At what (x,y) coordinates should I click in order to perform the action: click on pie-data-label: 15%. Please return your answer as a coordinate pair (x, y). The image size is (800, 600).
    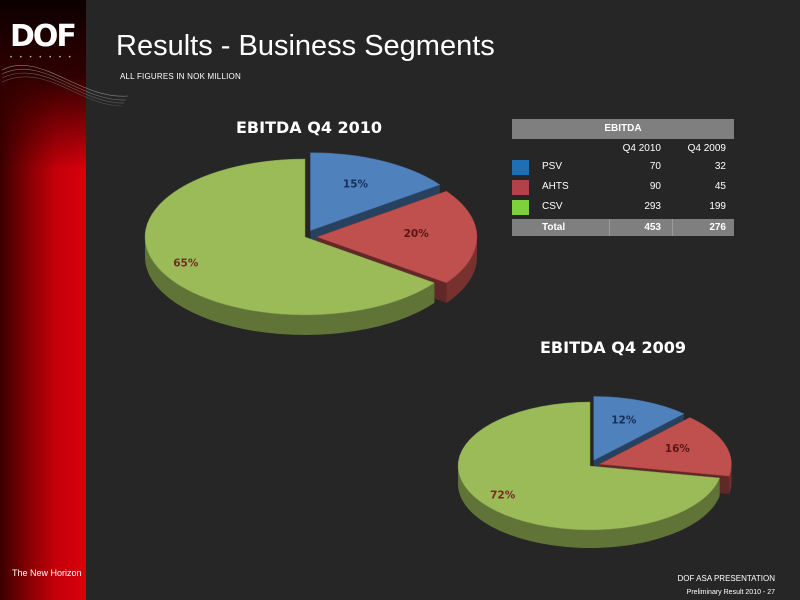
    Looking at the image, I should click on (356, 184).